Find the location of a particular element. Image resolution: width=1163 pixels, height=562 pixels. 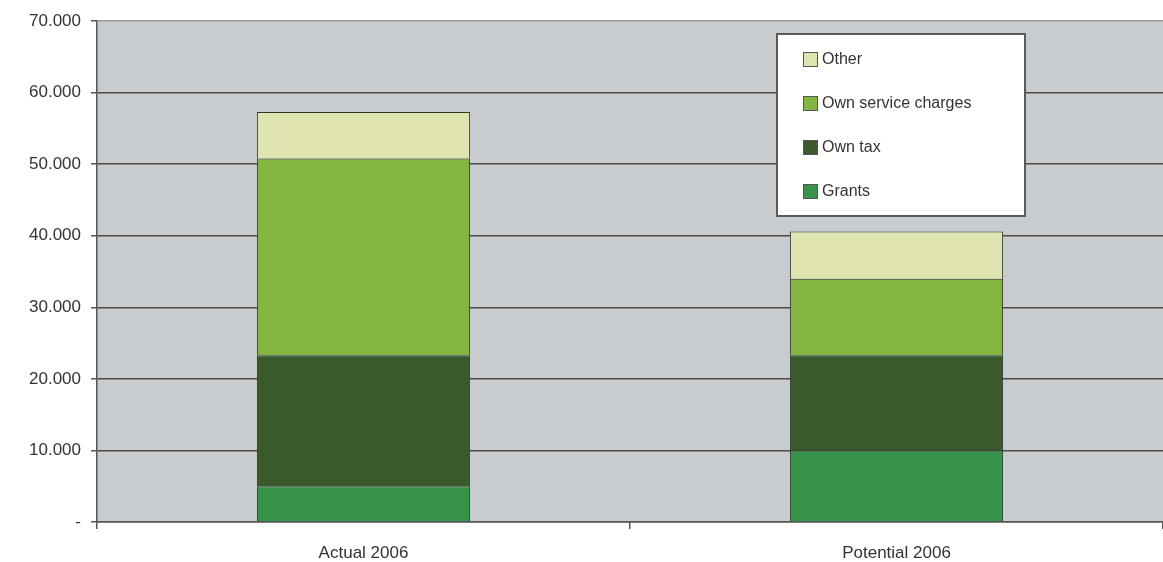

legend-label: Grants is located at coordinates (846, 191).